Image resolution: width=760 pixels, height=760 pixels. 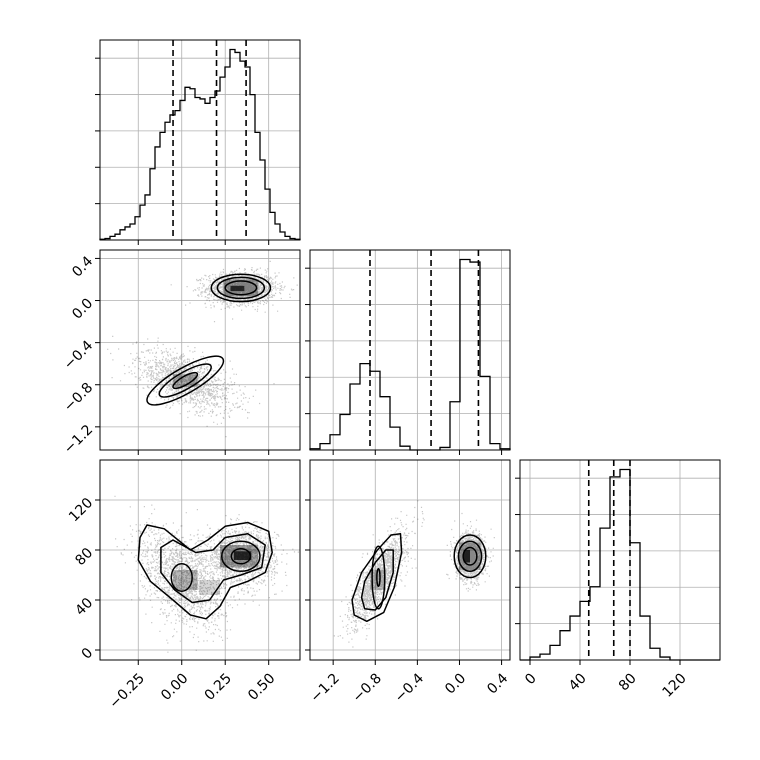 I want to click on y-tick-label: 0.4, so click(x=82, y=266).